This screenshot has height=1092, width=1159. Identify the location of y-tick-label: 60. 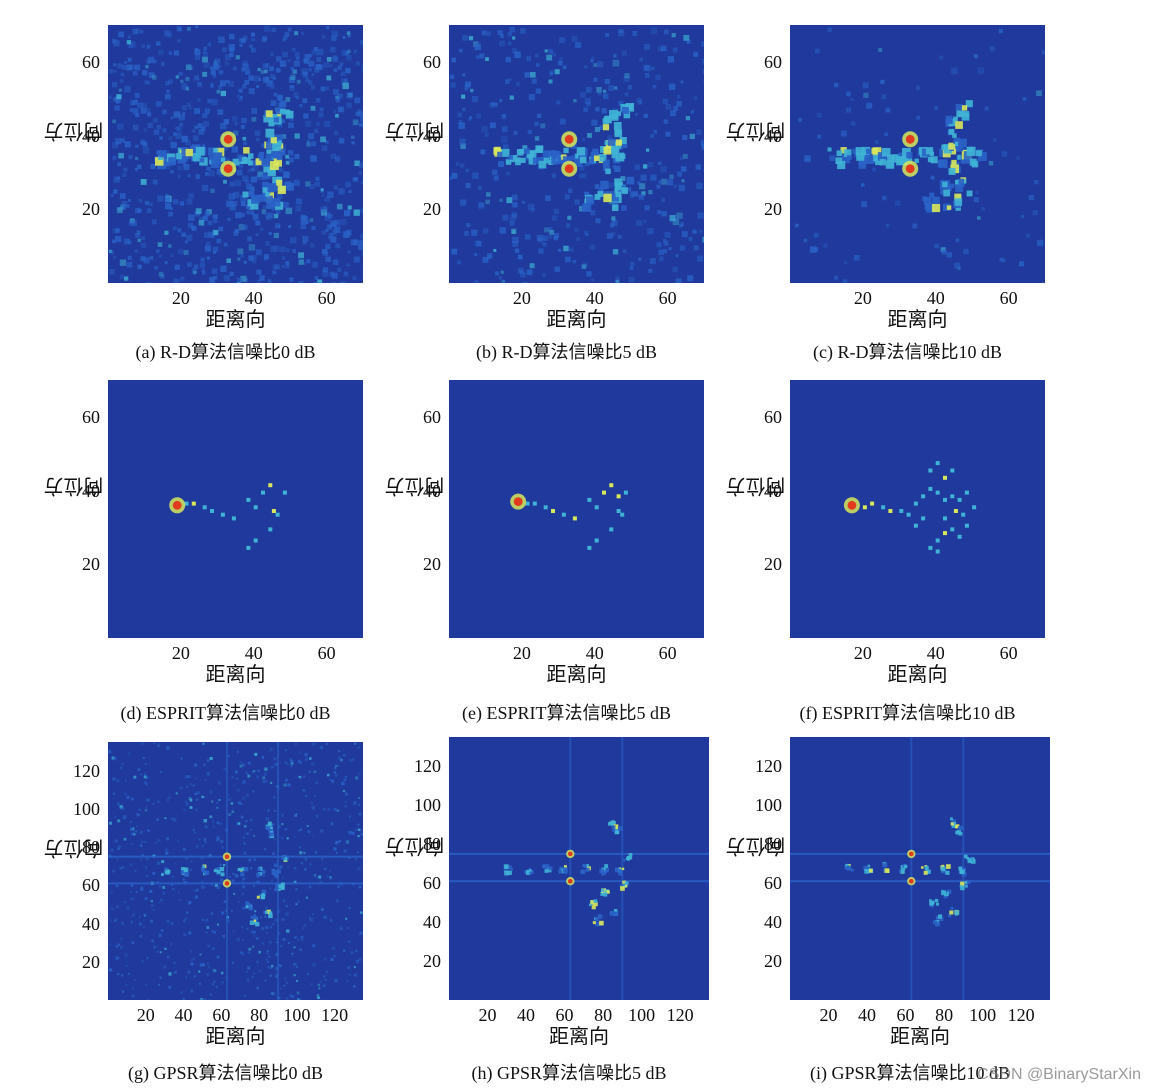
(773, 61).